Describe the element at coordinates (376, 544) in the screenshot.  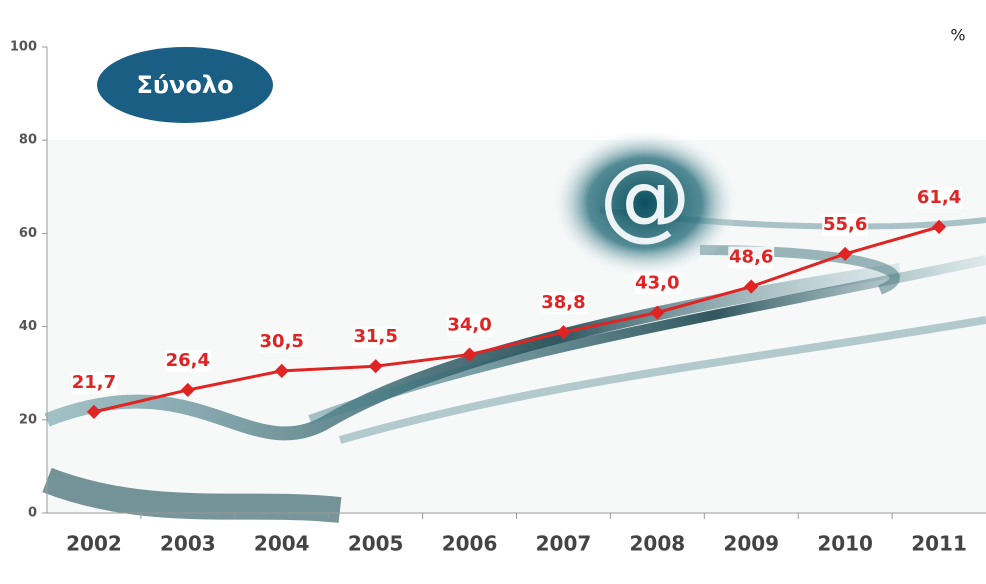
I see `x-tick-label: 2005` at that location.